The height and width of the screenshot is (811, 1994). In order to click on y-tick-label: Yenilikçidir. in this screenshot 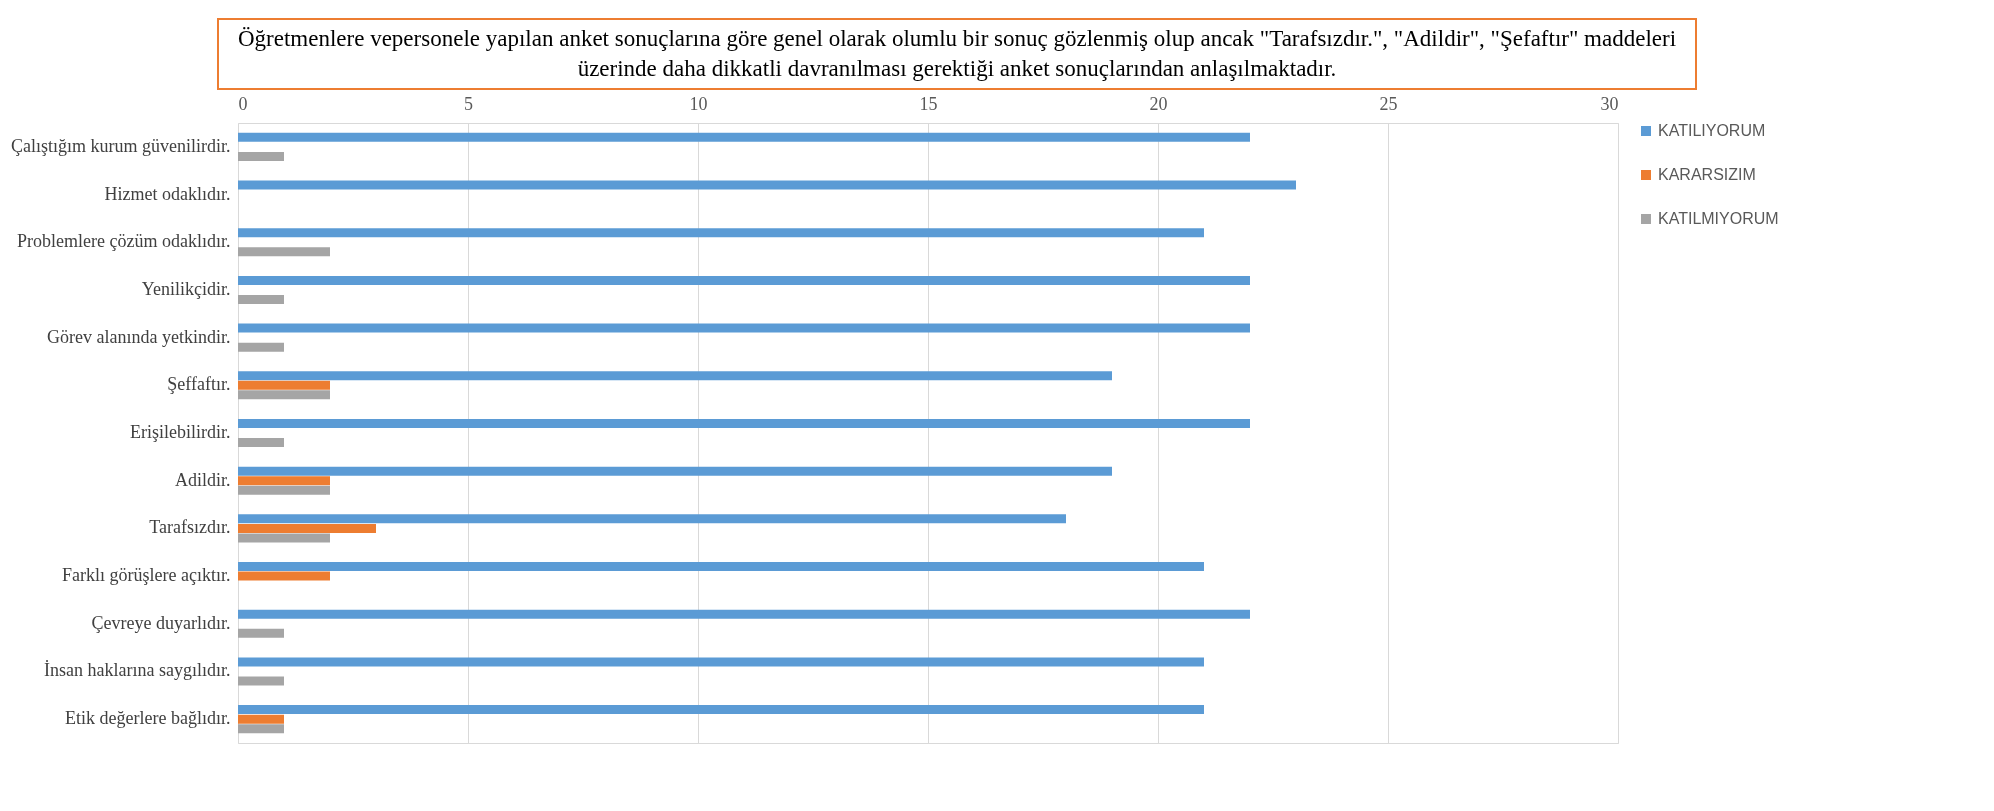, I will do `click(186, 288)`.